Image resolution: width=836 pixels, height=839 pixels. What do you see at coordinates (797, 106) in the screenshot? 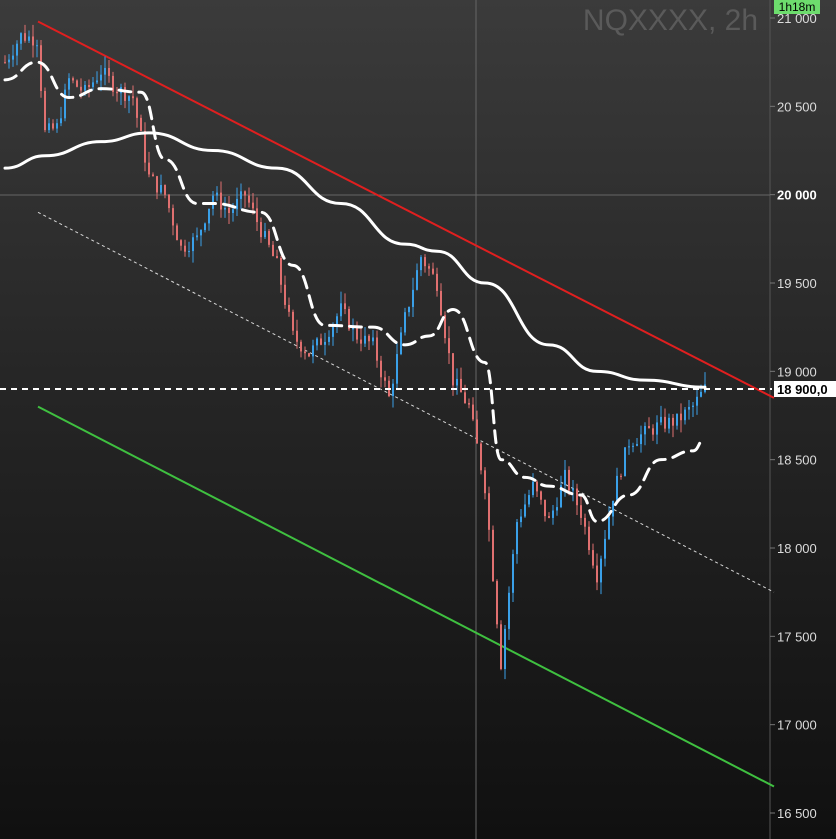
I see `y-tick-label: 20 500` at bounding box center [797, 106].